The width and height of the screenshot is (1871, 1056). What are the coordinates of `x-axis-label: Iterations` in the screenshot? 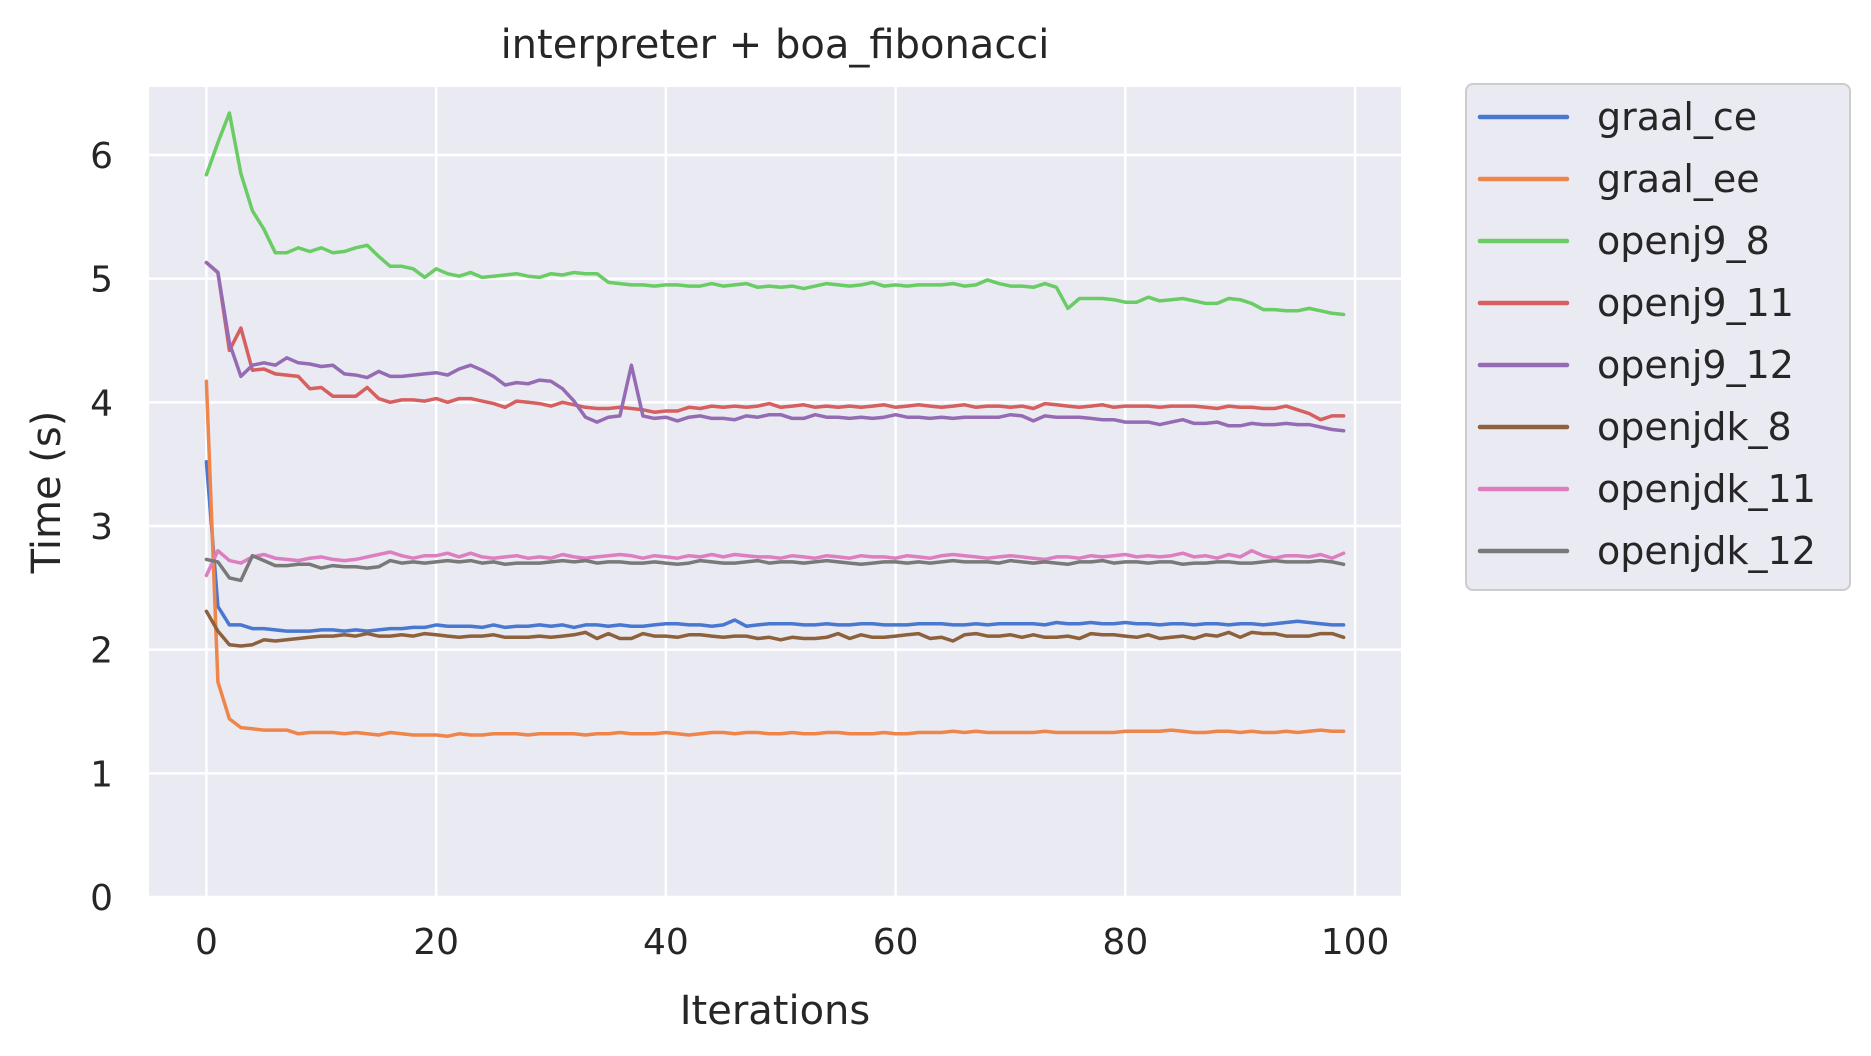 It's located at (775, 1011).